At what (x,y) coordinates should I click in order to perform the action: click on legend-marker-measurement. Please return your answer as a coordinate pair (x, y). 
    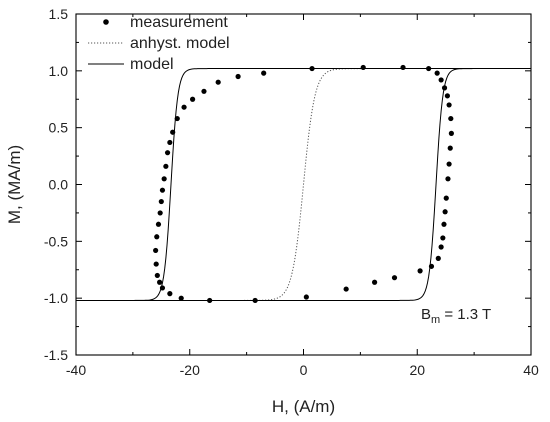
    Looking at the image, I should click on (106, 22).